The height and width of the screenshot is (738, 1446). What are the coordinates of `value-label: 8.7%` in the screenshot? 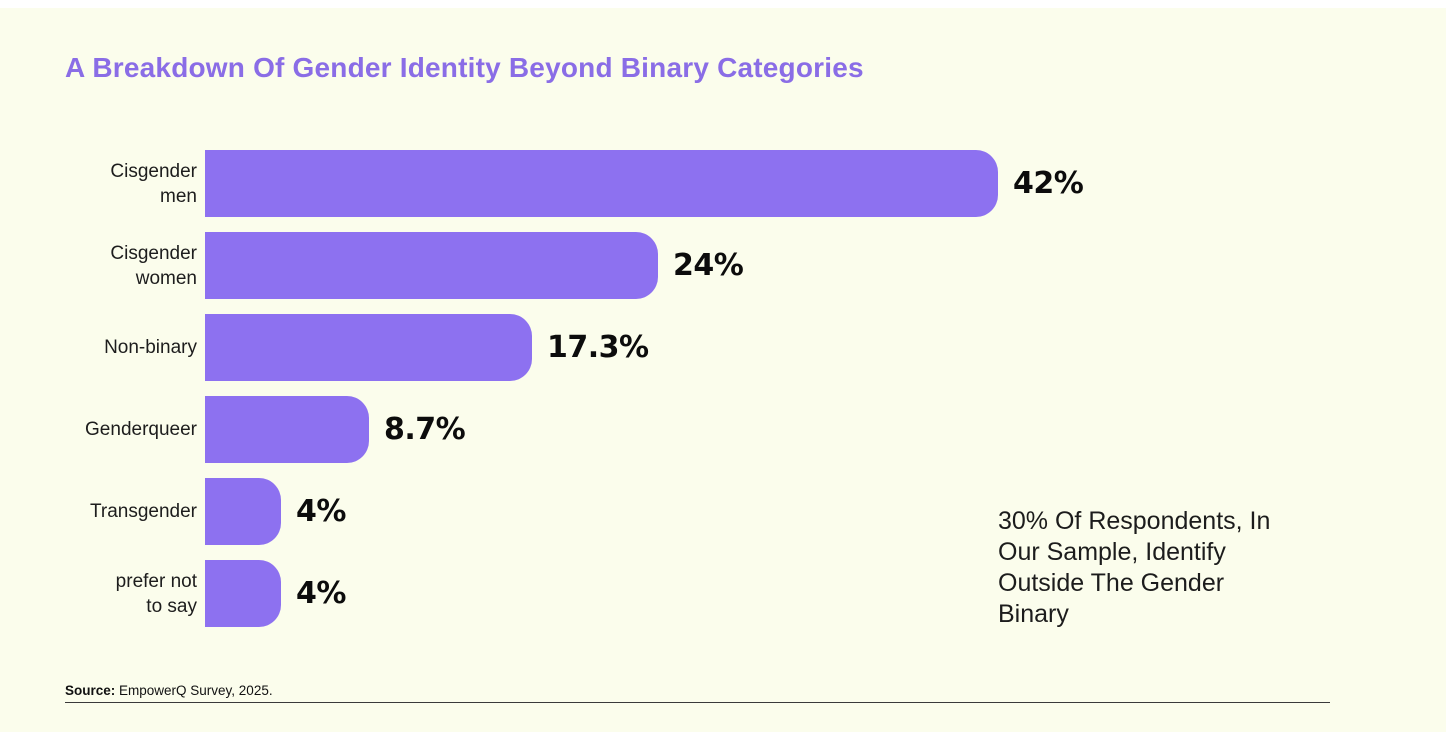 It's located at (425, 429).